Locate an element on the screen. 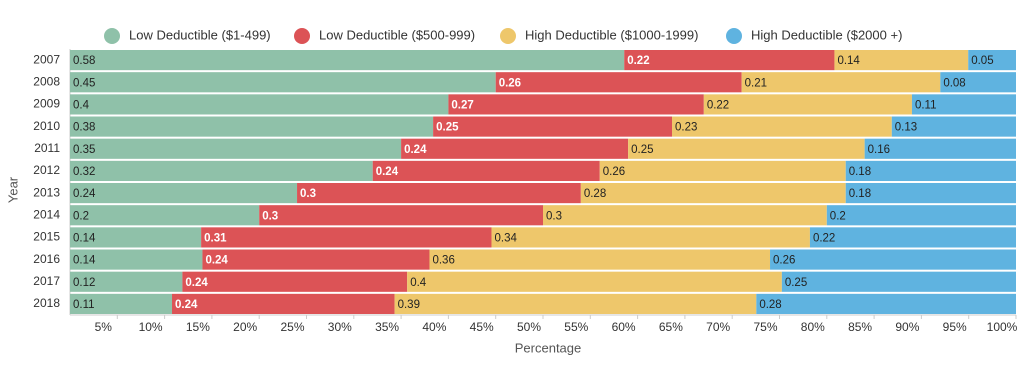 The height and width of the screenshot is (366, 1027). data-label: 0.05 is located at coordinates (982, 61).